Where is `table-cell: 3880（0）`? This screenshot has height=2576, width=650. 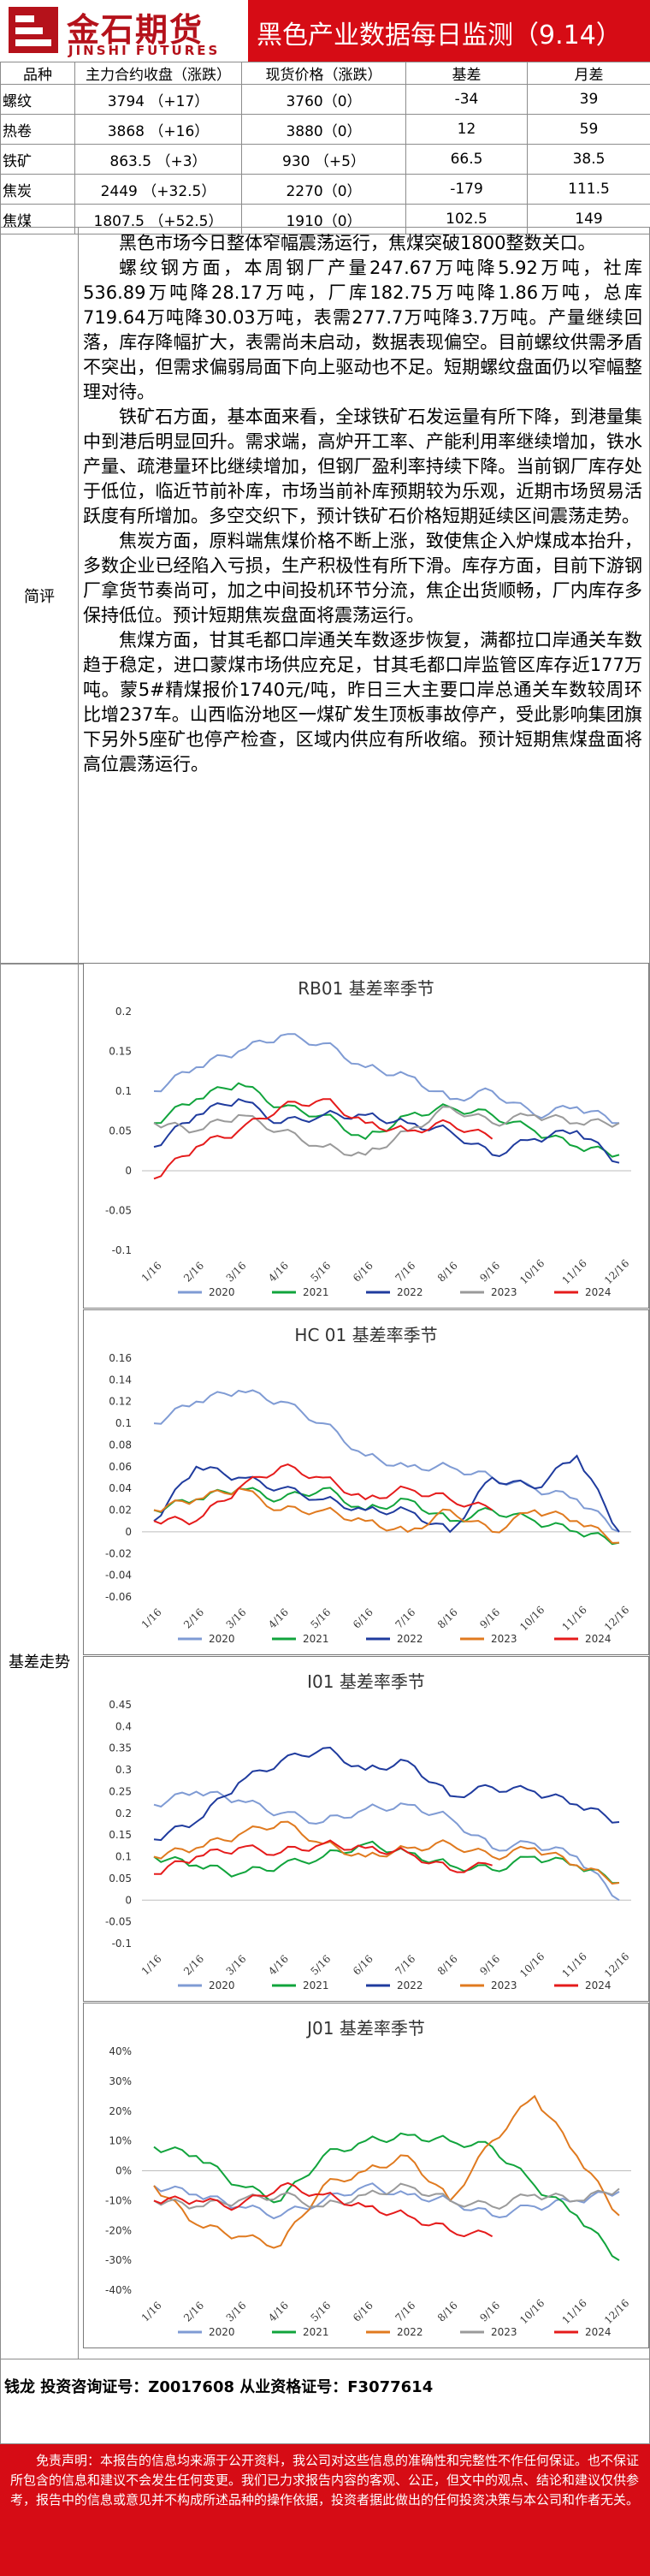
table-cell: 3880（0） is located at coordinates (323, 129).